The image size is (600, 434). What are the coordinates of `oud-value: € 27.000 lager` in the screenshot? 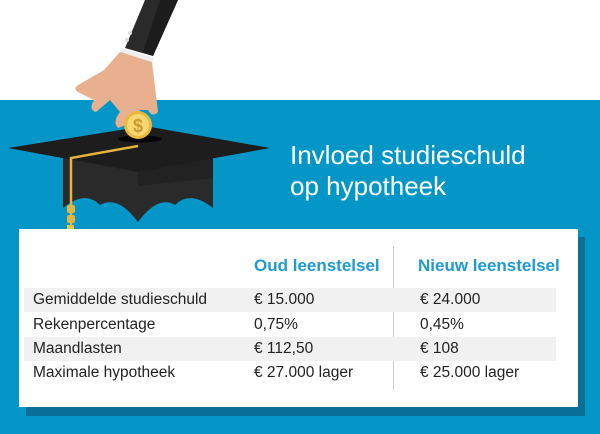 It's located at (304, 372).